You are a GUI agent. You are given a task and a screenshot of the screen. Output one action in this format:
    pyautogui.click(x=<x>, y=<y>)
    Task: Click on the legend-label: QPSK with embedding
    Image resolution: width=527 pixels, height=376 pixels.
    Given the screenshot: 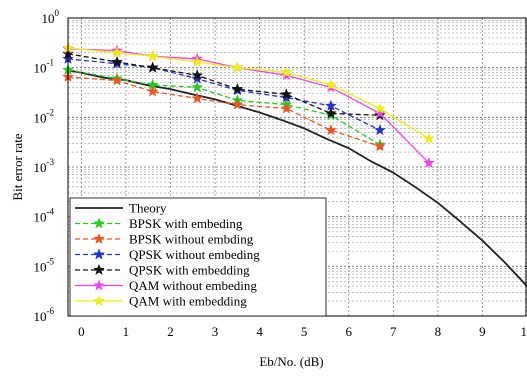 What is the action you would take?
    pyautogui.click(x=189, y=270)
    